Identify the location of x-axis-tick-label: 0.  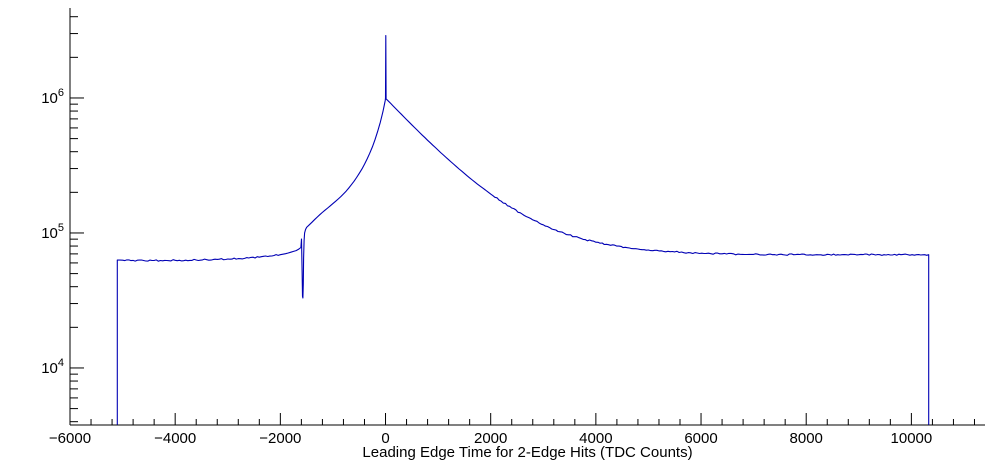
(385, 438).